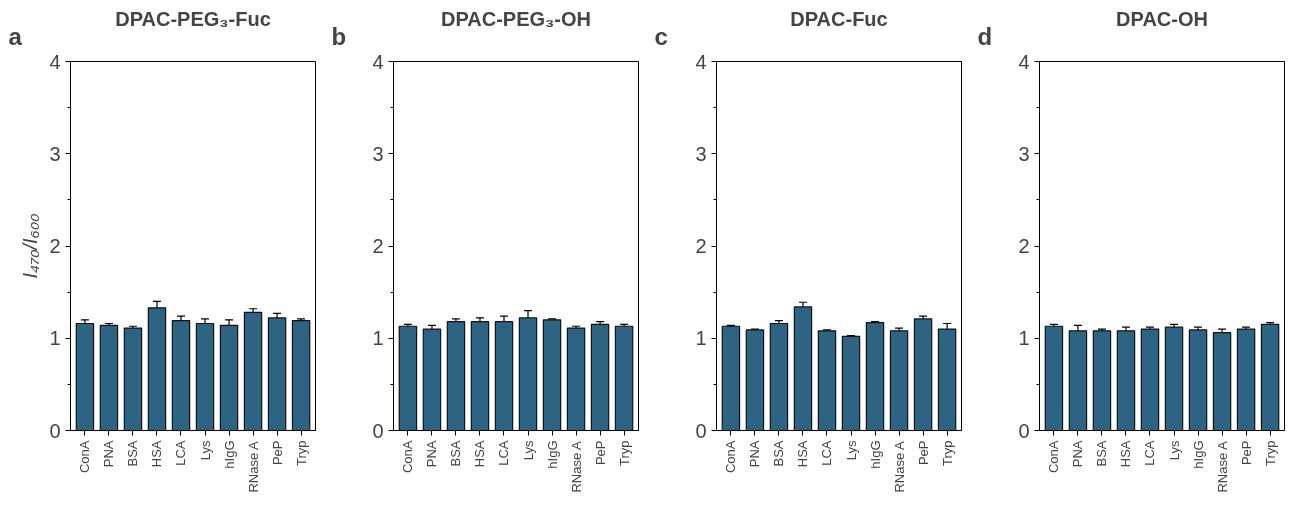 Image resolution: width=1295 pixels, height=529 pixels. What do you see at coordinates (661, 36) in the screenshot?
I see `text: c` at bounding box center [661, 36].